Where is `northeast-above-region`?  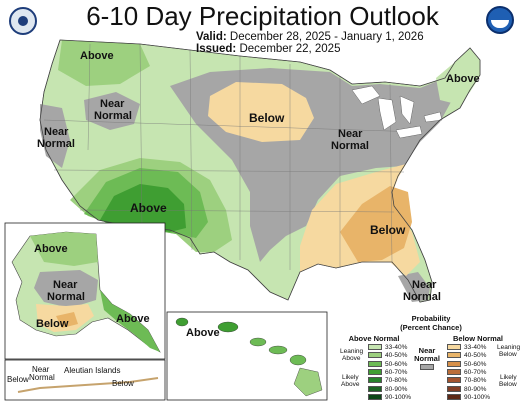
northeast-above-region is located at coordinates (458, 76).